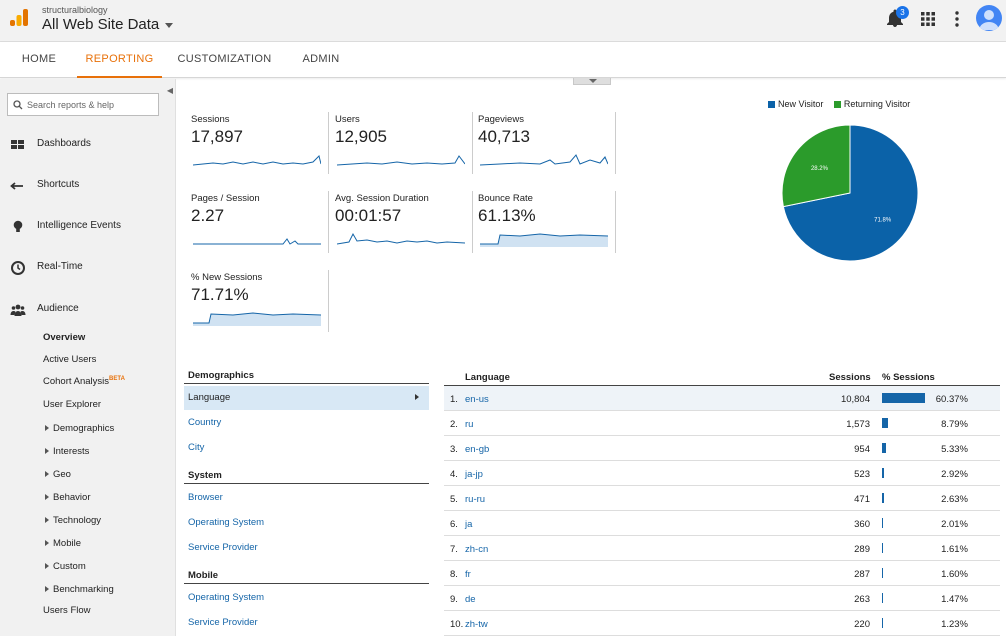 This screenshot has height=636, width=1006. Describe the element at coordinates (547, 143) in the screenshot. I see `metric-pageviews: Pageviews 40,713` at that location.